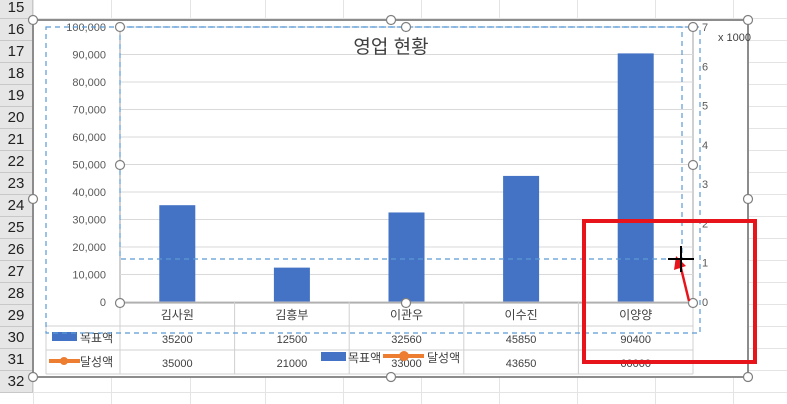 This screenshot has height=404, width=787. I want to click on row-header: 20, so click(16, 118).